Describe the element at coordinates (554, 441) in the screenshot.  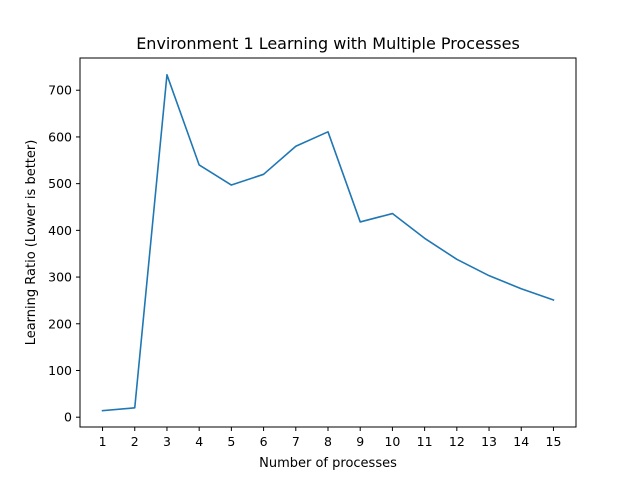
I see `x-tick-label: 15` at that location.